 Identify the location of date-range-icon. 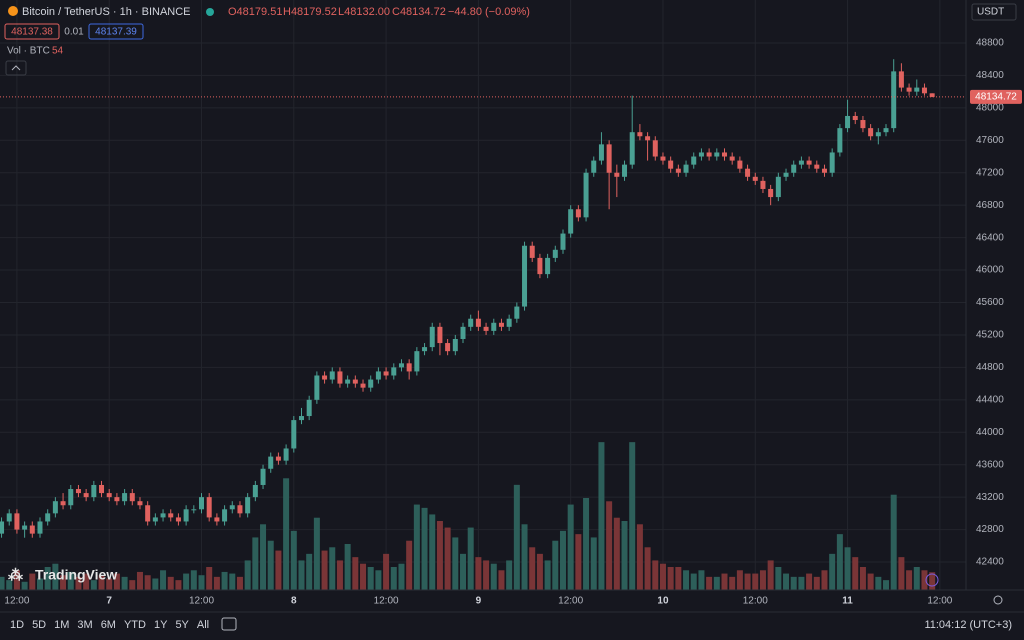
(229, 624).